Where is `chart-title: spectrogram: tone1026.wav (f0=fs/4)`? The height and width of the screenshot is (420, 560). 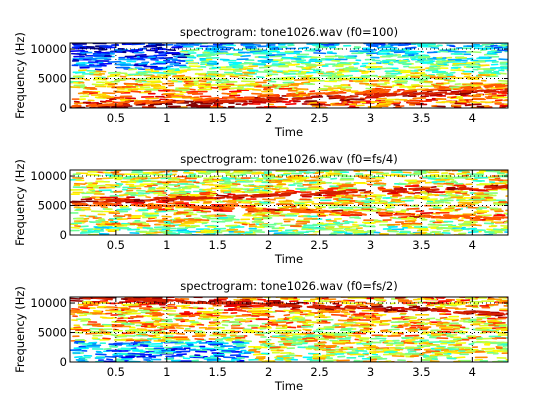 chart-title: spectrogram: tone1026.wav (f0=fs/4) is located at coordinates (288, 159).